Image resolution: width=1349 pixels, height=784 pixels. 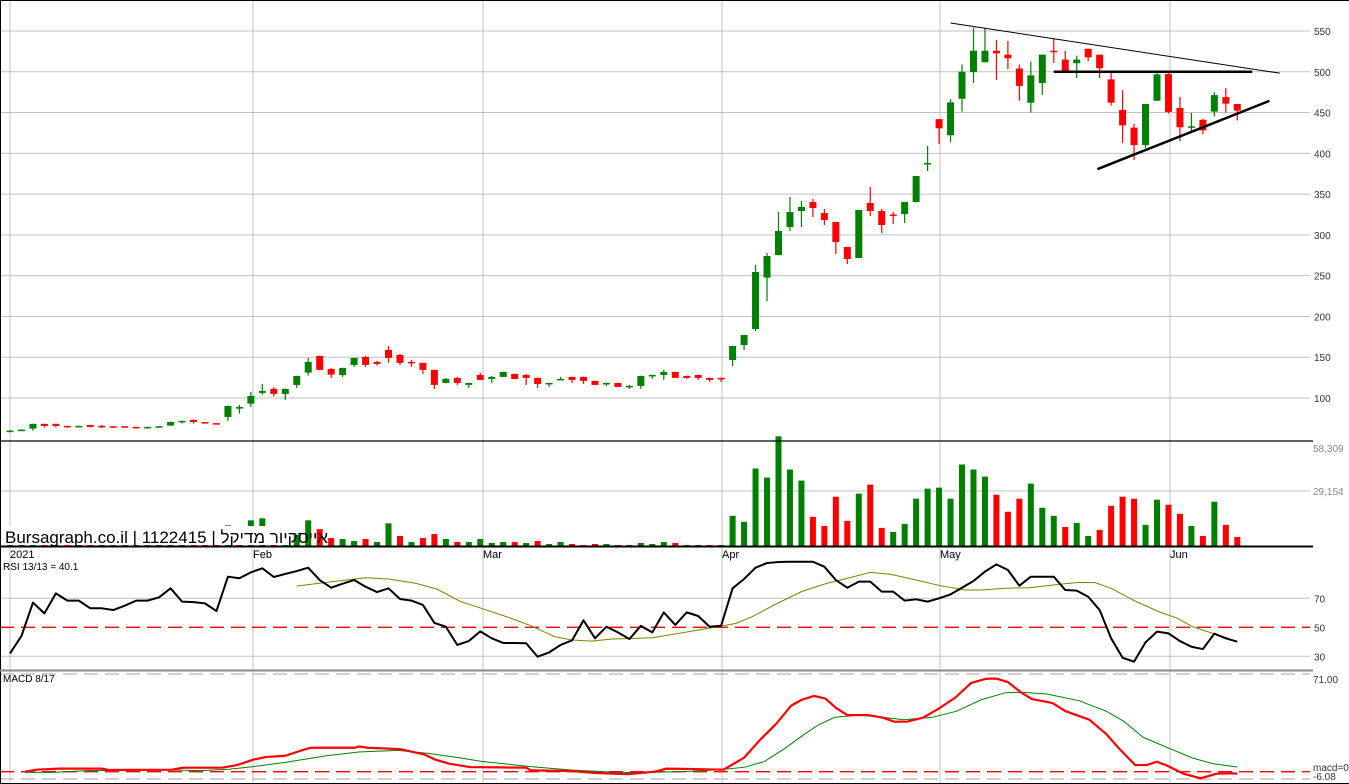 What do you see at coordinates (950, 555) in the screenshot?
I see `month-label-may: May` at bounding box center [950, 555].